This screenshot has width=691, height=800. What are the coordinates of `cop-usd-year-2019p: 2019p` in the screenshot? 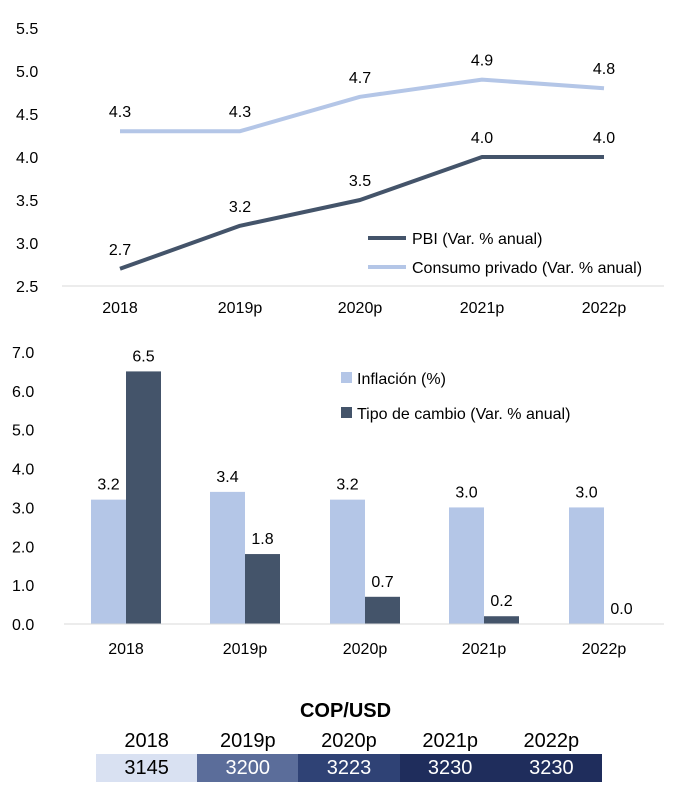 It's located at (247, 741).